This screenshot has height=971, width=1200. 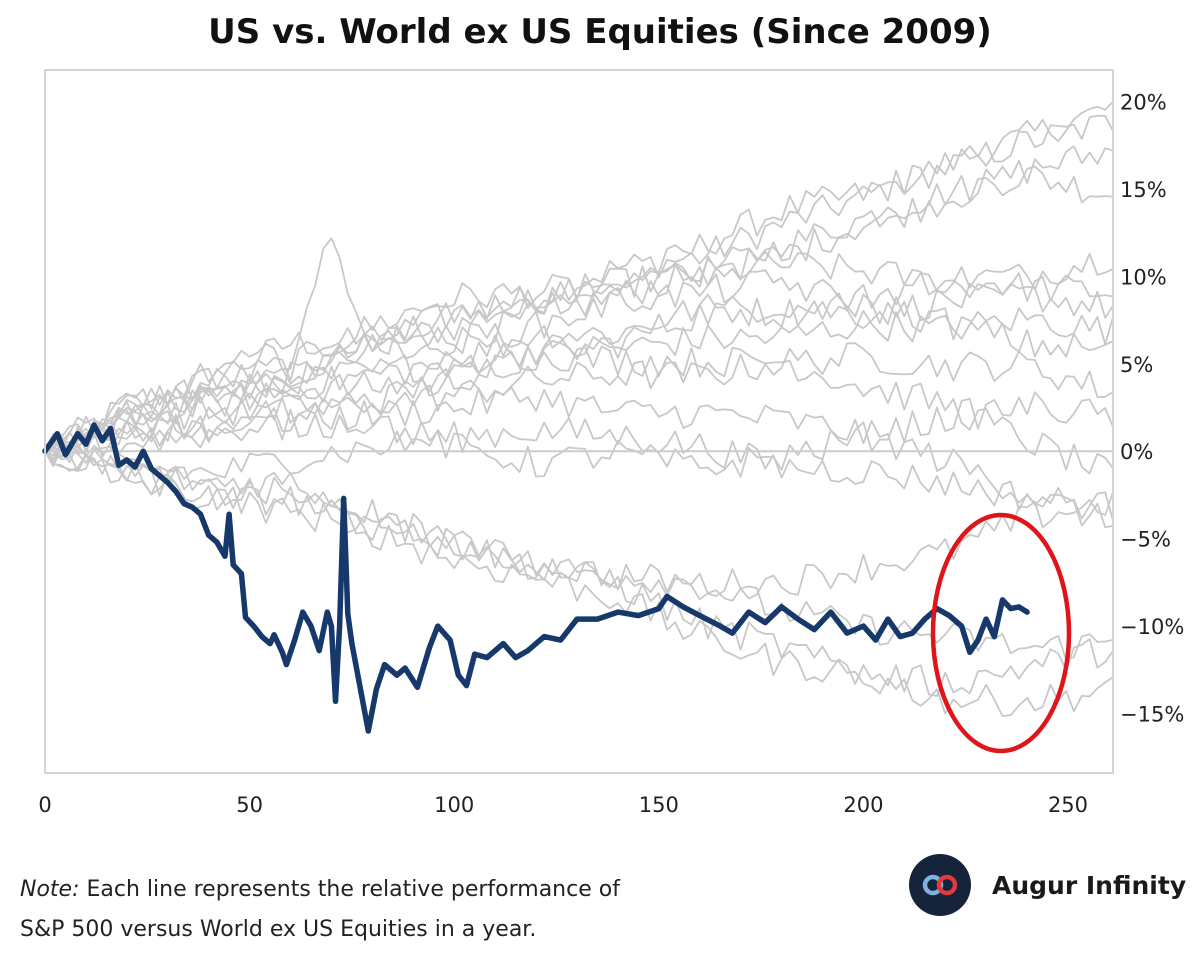 I want to click on y-tick-label: 10%, so click(x=1143, y=277).